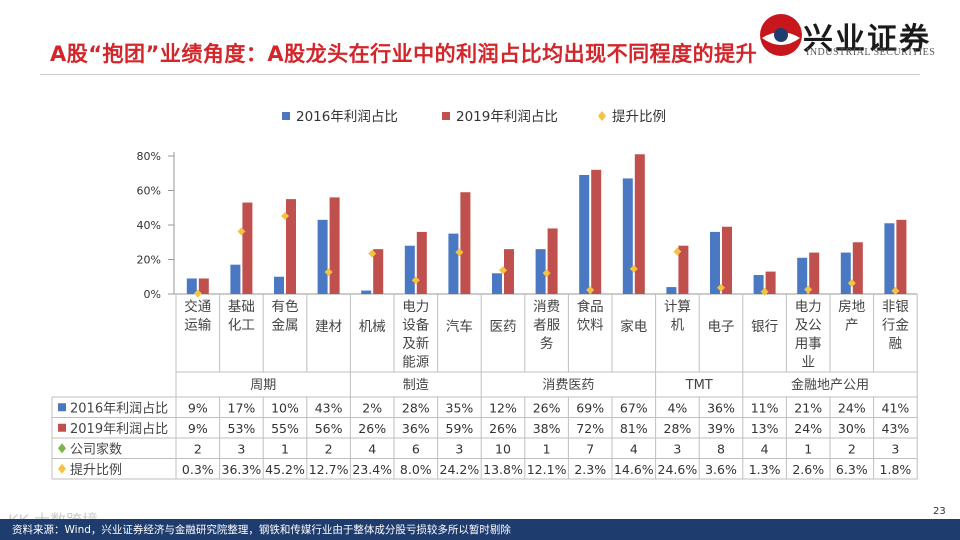 Image resolution: width=960 pixels, height=540 pixels. I want to click on table-cell: 9%, so click(198, 428).